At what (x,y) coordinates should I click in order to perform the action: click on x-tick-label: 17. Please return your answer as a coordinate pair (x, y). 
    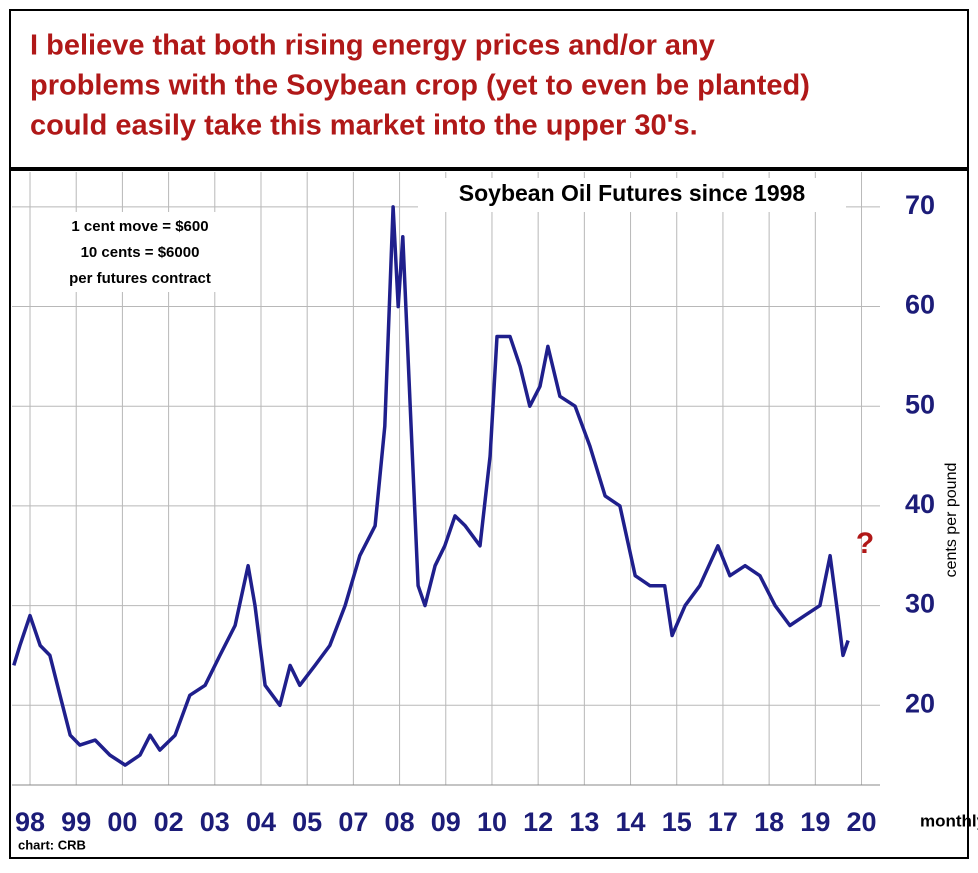
    Looking at the image, I should click on (723, 822).